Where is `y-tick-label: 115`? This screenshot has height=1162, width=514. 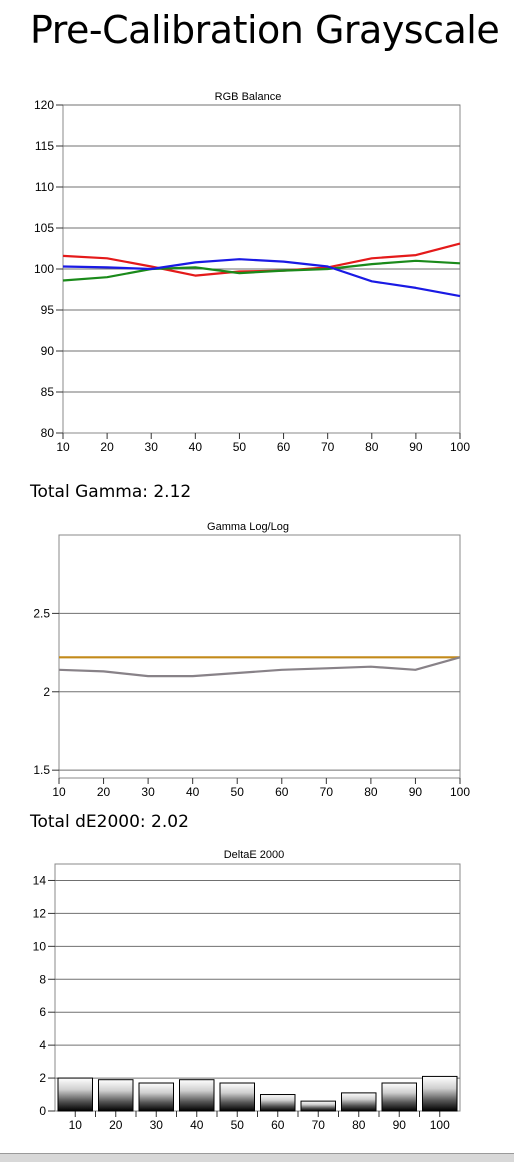 y-tick-label: 115 is located at coordinates (44, 146).